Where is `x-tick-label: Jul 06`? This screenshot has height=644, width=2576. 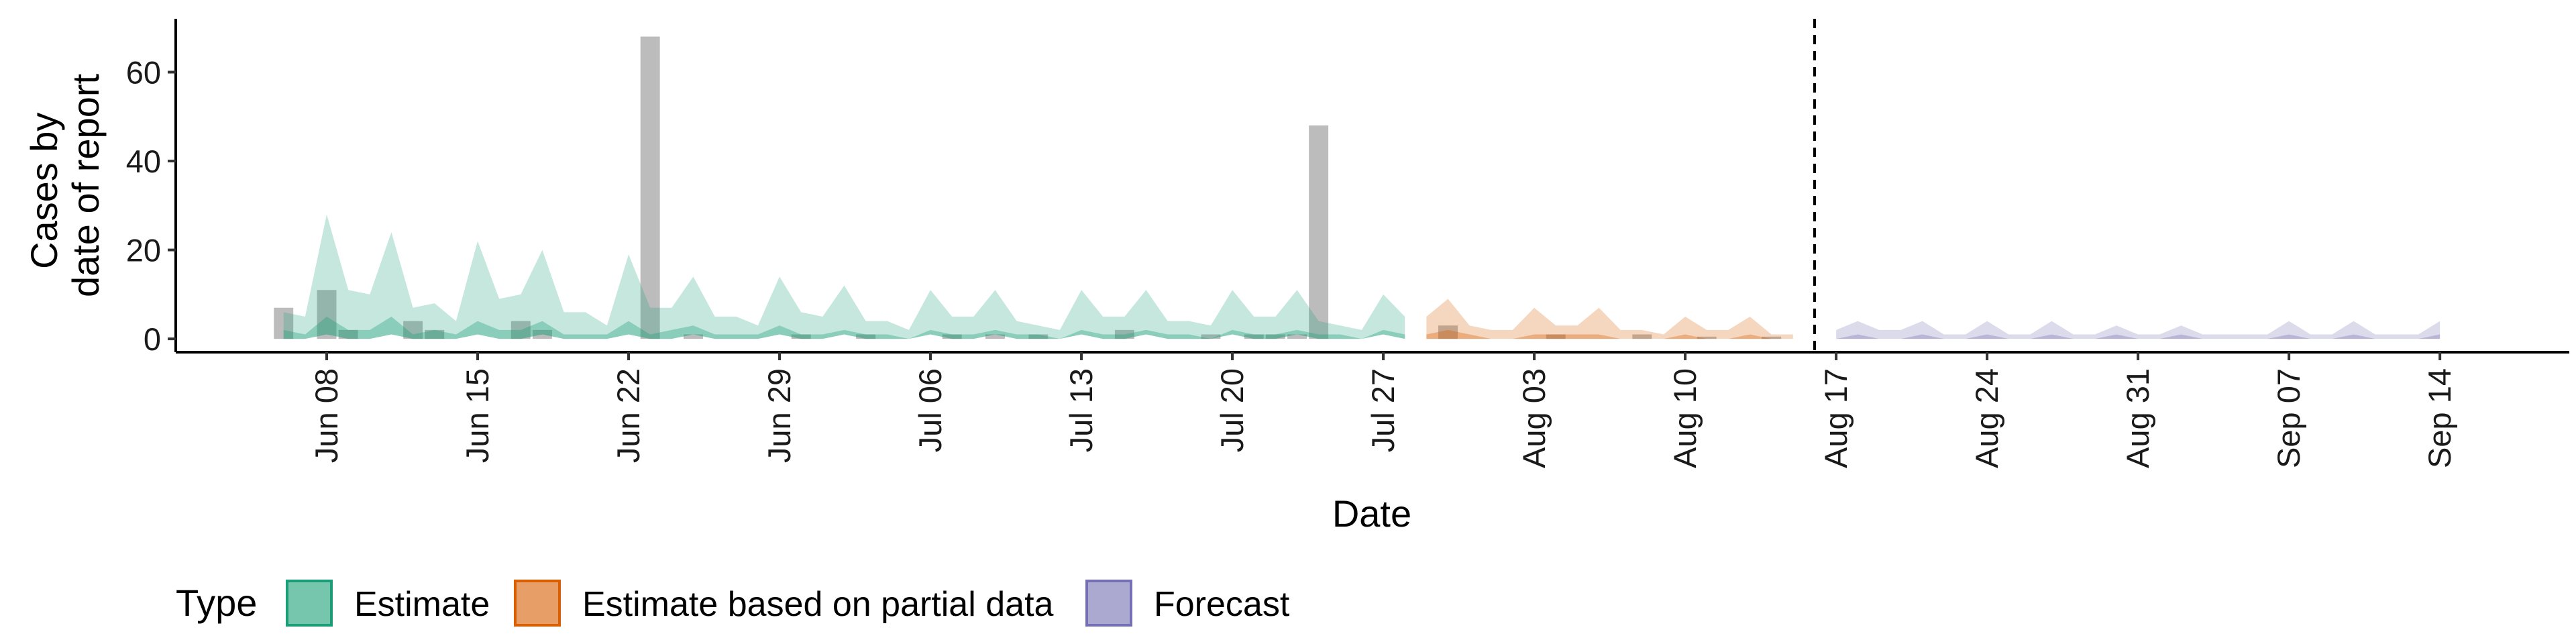 x-tick-label: Jul 06 is located at coordinates (930, 410).